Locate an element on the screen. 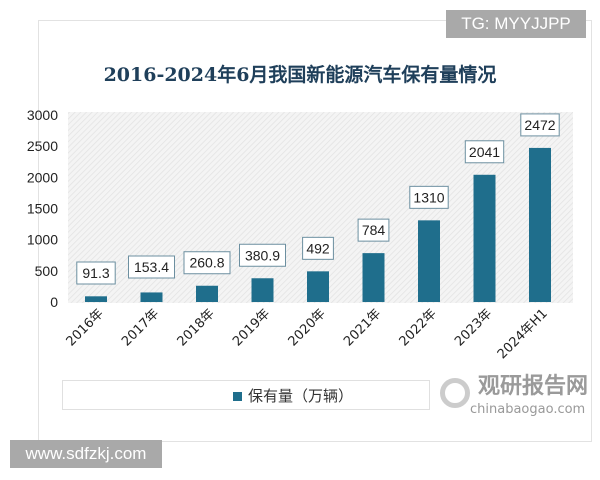  x-tick-label: 2018年 is located at coordinates (196, 327).